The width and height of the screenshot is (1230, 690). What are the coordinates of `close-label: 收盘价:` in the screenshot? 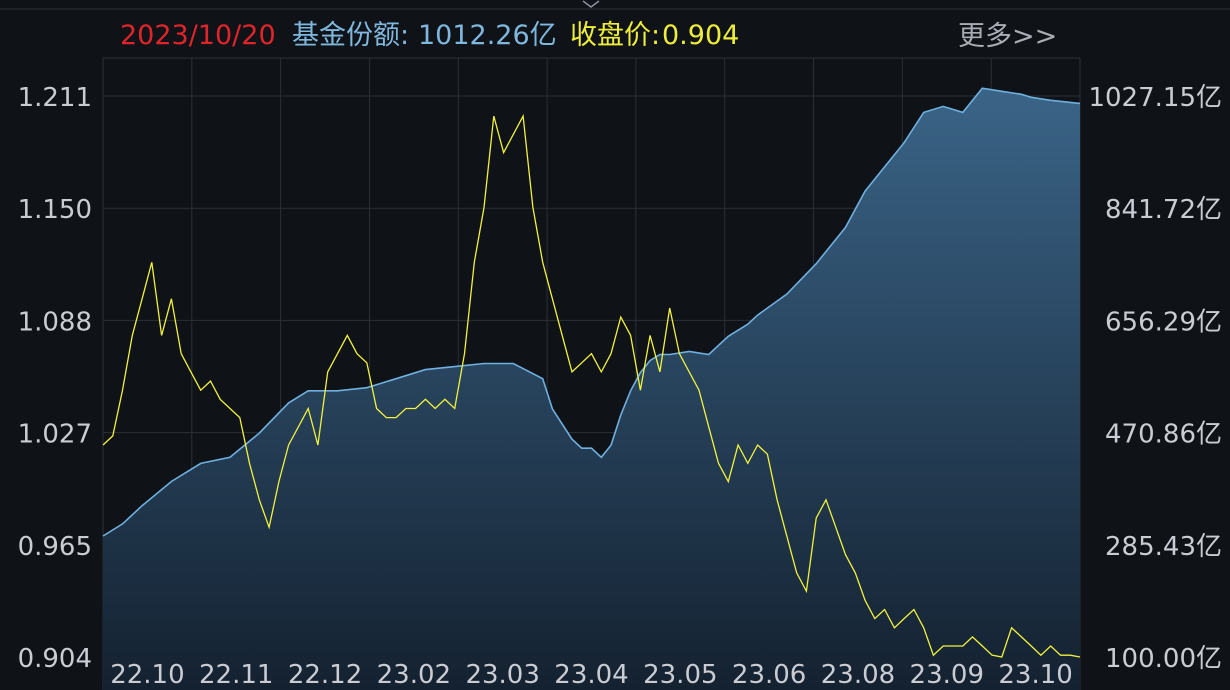 It's located at (615, 35).